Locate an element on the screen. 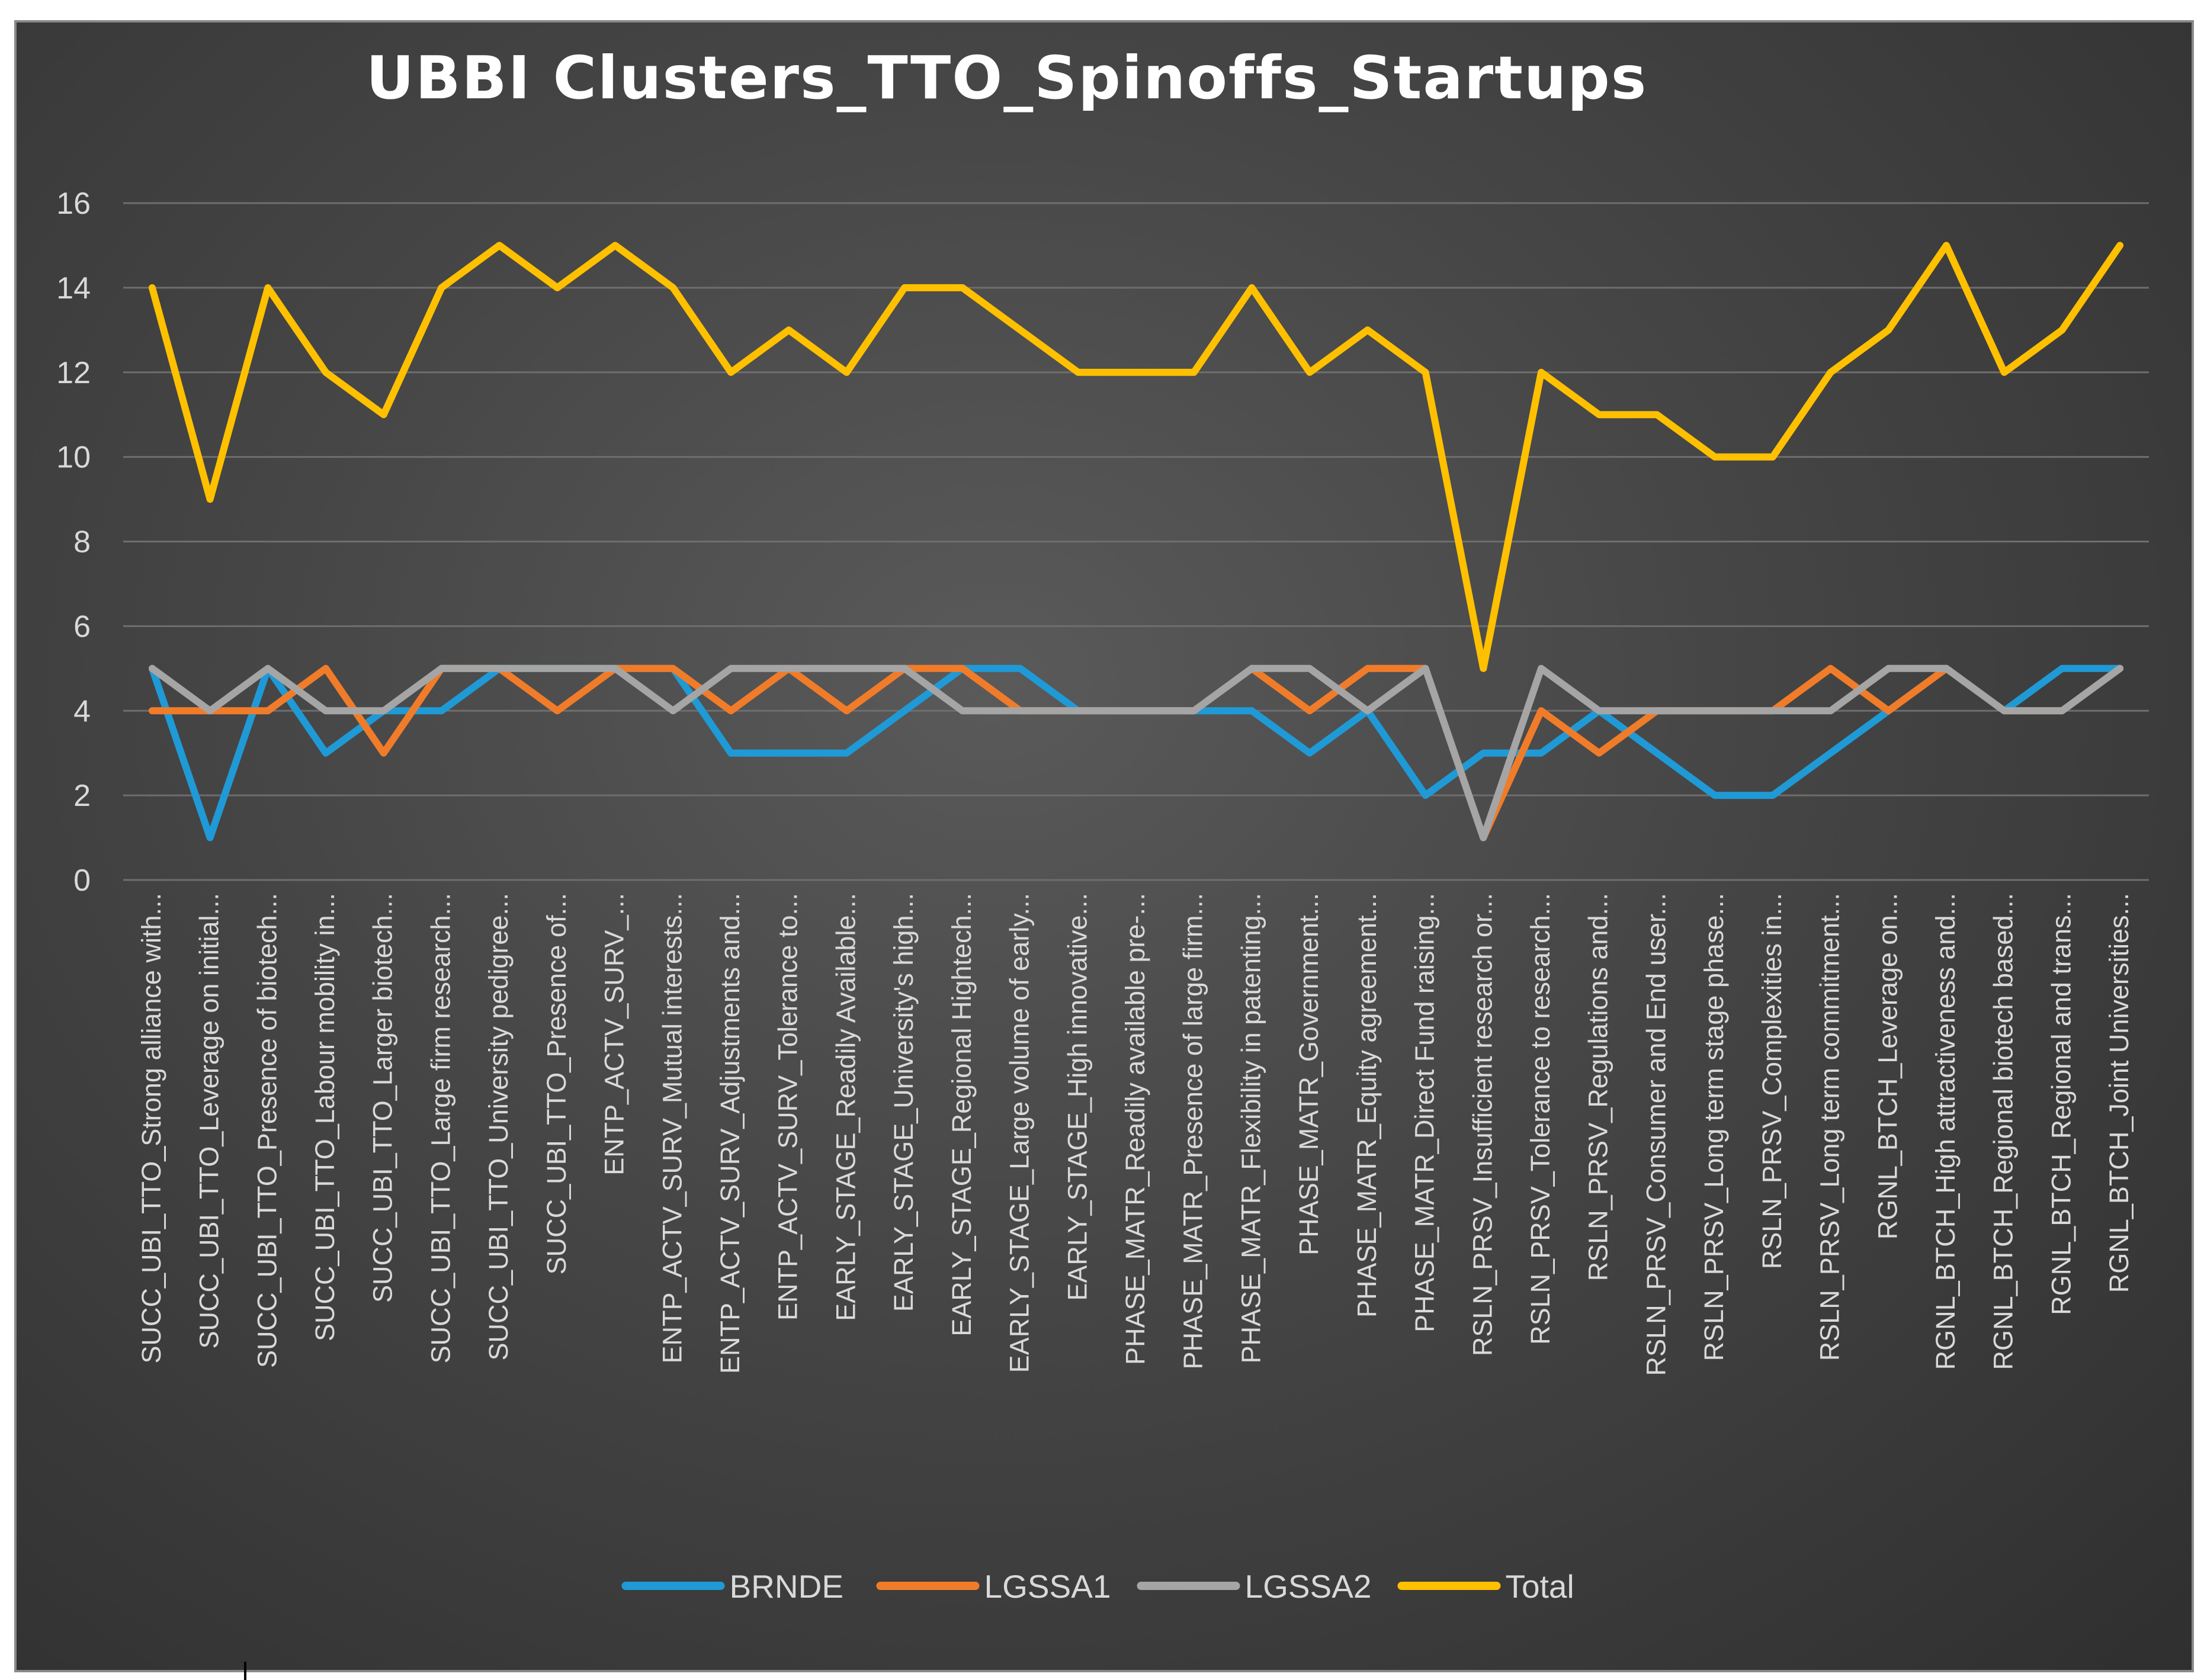 The width and height of the screenshot is (2204, 1680). text-cursor-mark is located at coordinates (245, 1671).